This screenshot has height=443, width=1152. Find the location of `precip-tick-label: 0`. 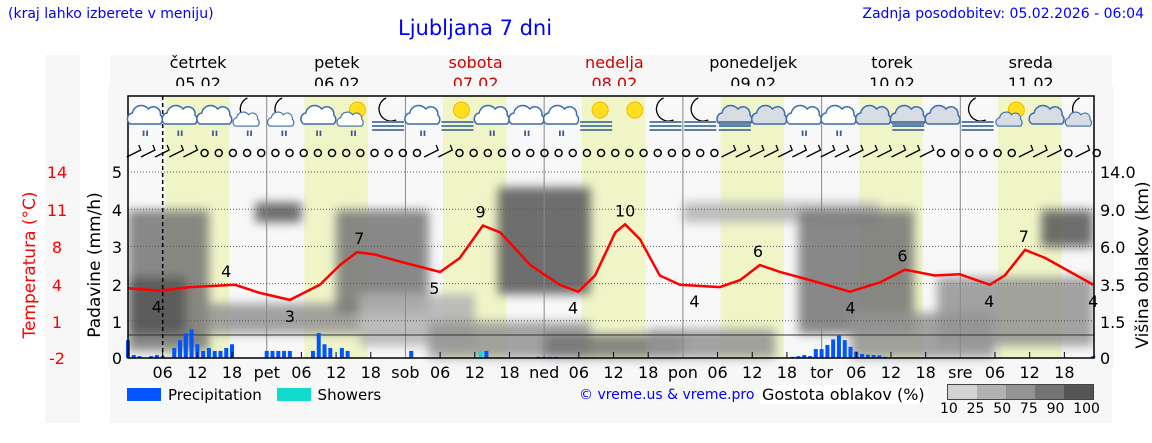

precip-tick-label: 0 is located at coordinates (117, 358).